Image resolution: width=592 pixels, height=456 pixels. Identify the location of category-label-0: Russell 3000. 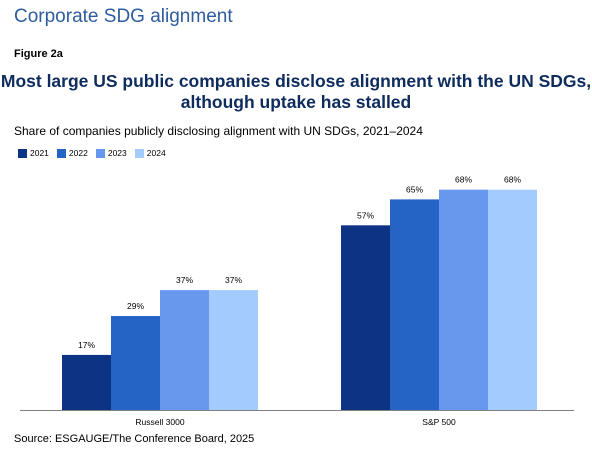
(159, 422).